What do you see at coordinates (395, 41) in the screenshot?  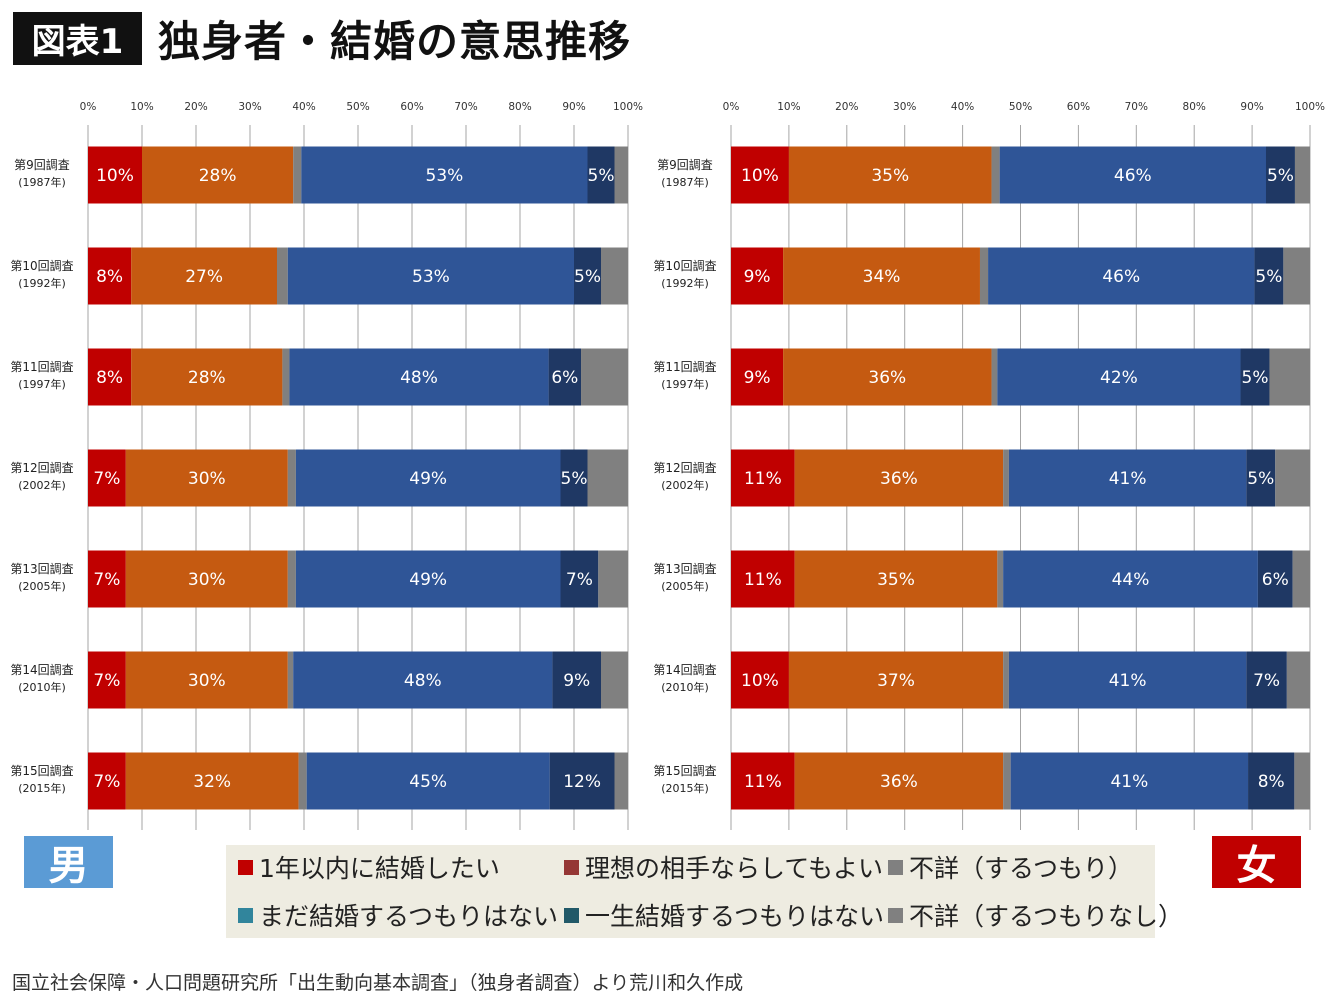 I see `page-title: 独身者・結婚の意思推移` at bounding box center [395, 41].